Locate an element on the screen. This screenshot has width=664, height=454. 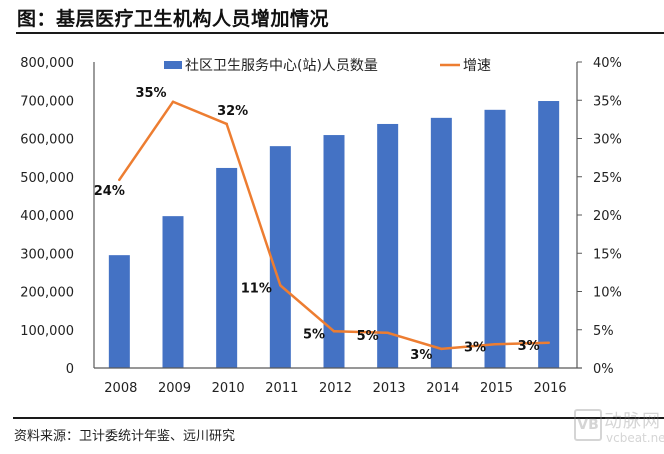
right-tick-label: 25% is located at coordinates (607, 178).